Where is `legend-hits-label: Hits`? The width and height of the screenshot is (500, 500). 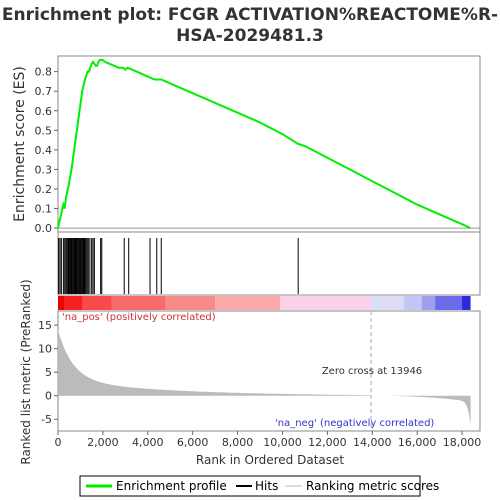
legend-hits-label: Hits is located at coordinates (266, 486).